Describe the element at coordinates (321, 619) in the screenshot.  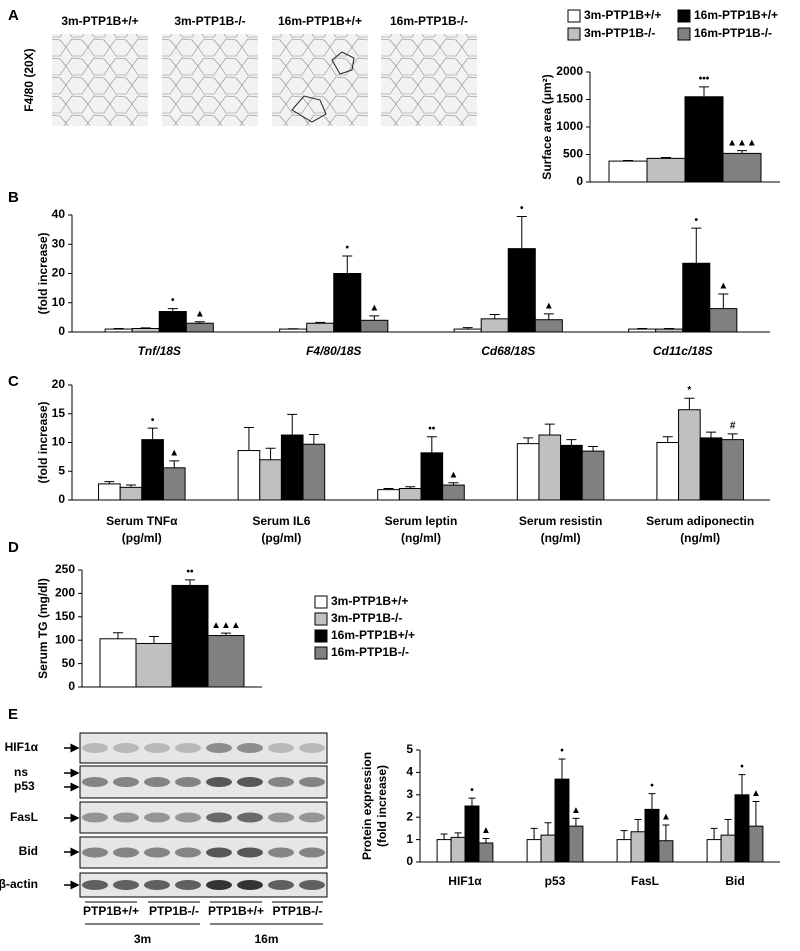
I see `legend-swatch` at that location.